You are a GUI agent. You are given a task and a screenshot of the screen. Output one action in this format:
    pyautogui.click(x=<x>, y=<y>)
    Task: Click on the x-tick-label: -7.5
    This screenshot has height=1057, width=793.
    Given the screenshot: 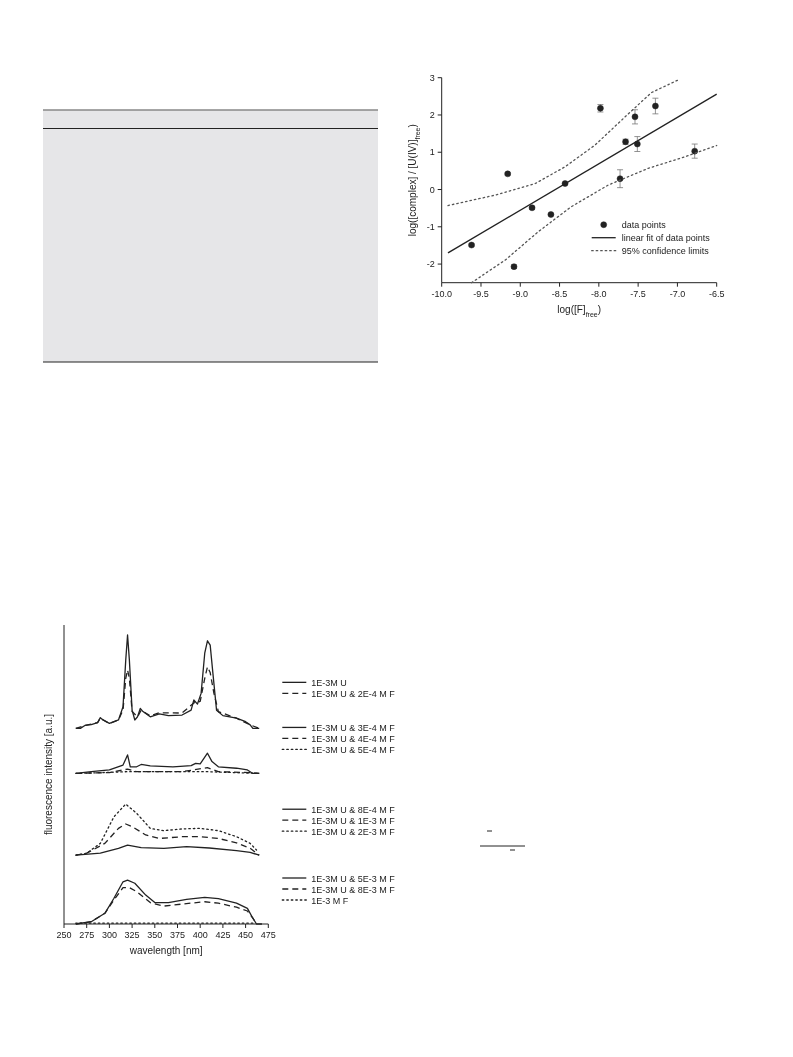 What is the action you would take?
    pyautogui.click(x=638, y=293)
    